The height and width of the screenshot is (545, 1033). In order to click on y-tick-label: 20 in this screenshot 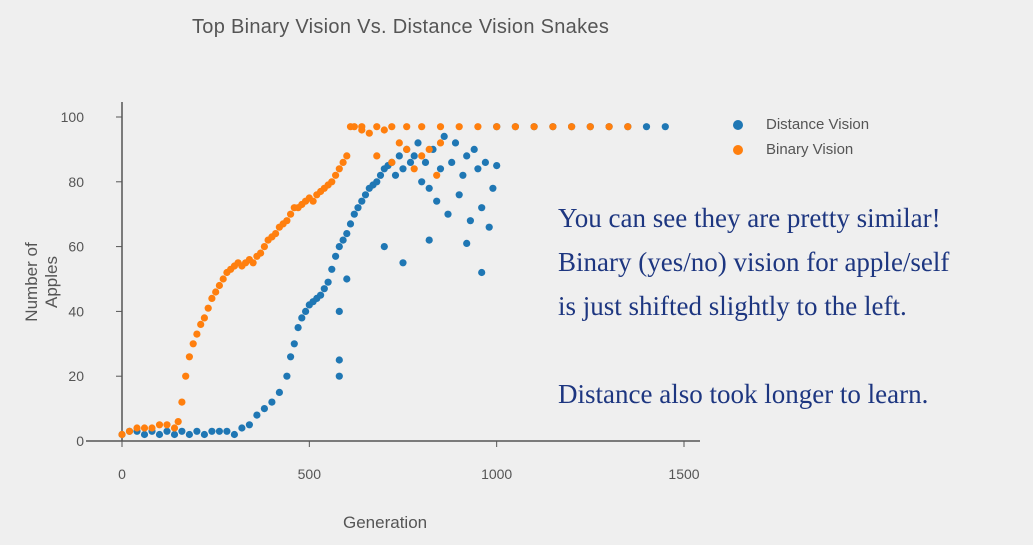, I will do `click(76, 376)`.